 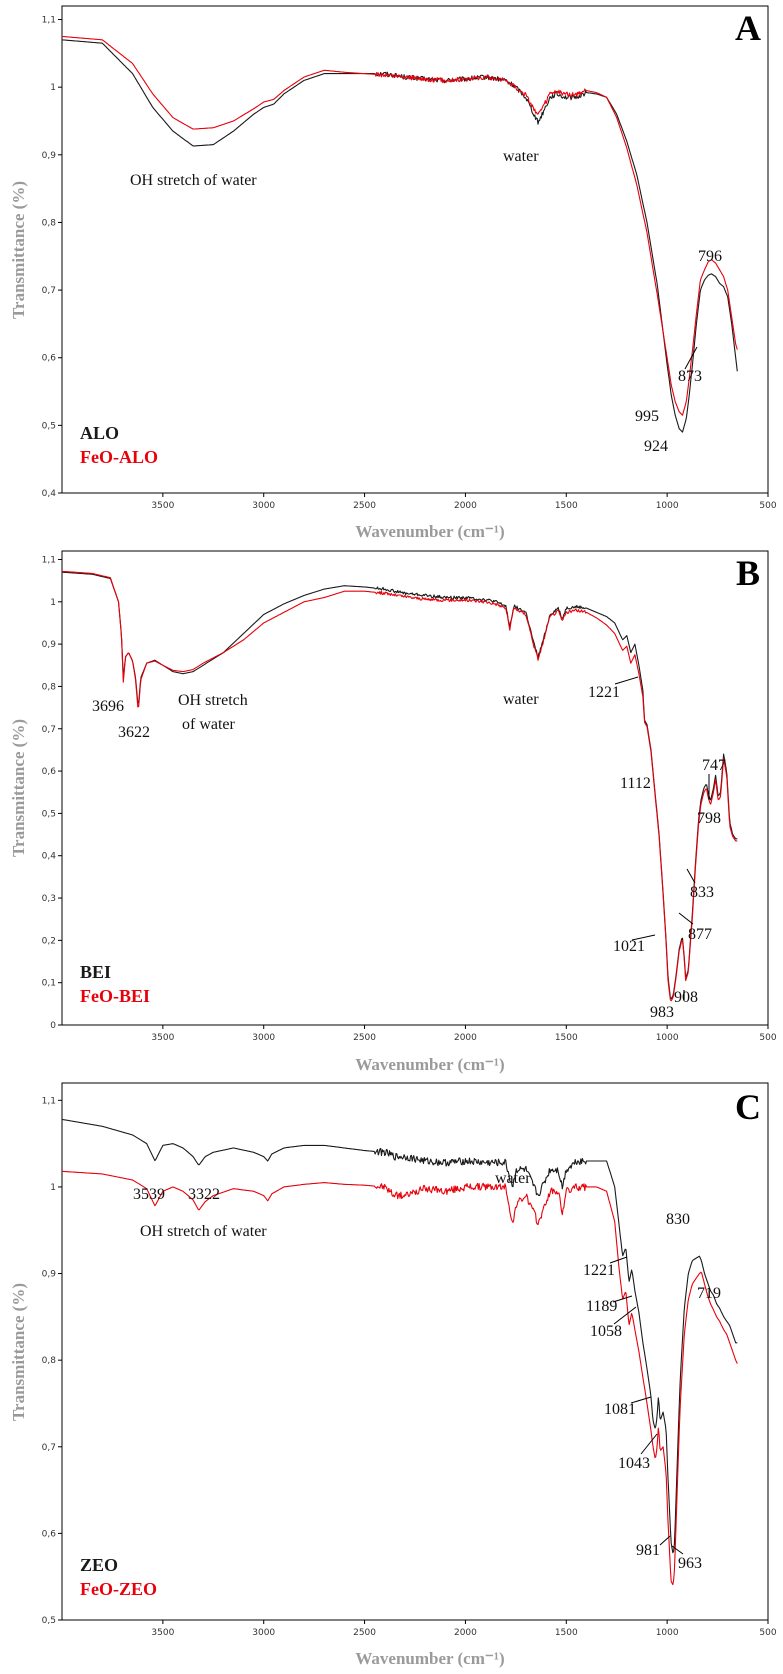 What do you see at coordinates (95, 972) in the screenshot?
I see `legend-entry-bei: BEI` at bounding box center [95, 972].